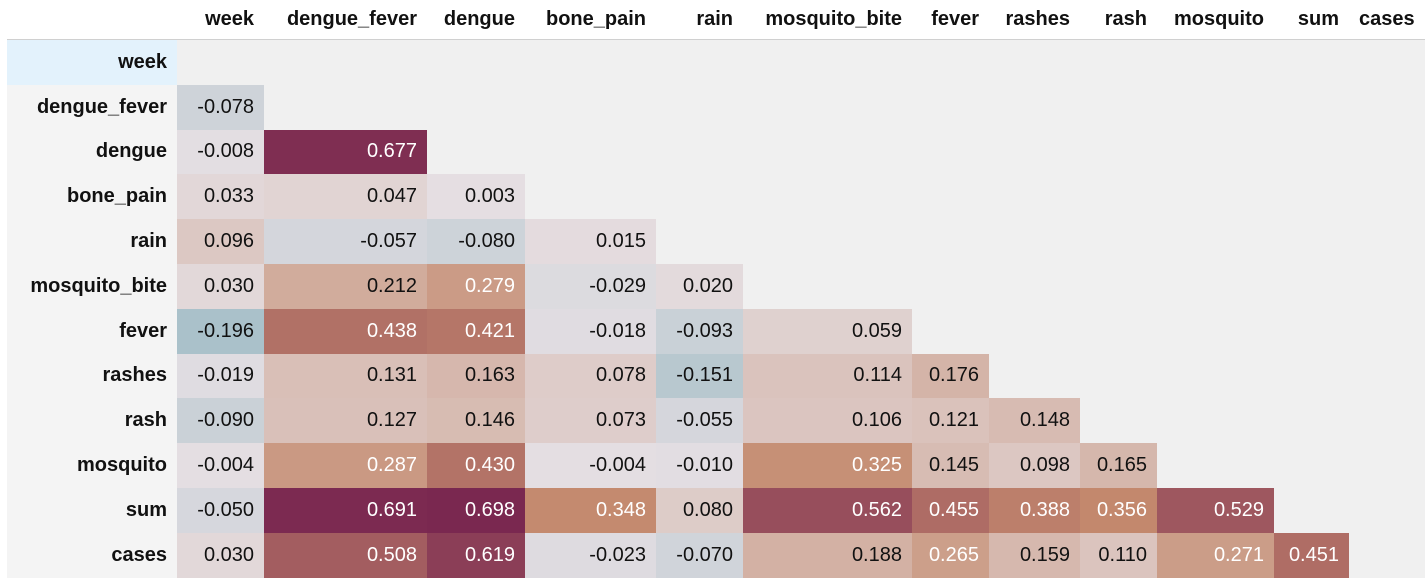 Image resolution: width=1428 pixels, height=580 pixels. What do you see at coordinates (1118, 20) in the screenshot?
I see `column-header-rash: rash` at bounding box center [1118, 20].